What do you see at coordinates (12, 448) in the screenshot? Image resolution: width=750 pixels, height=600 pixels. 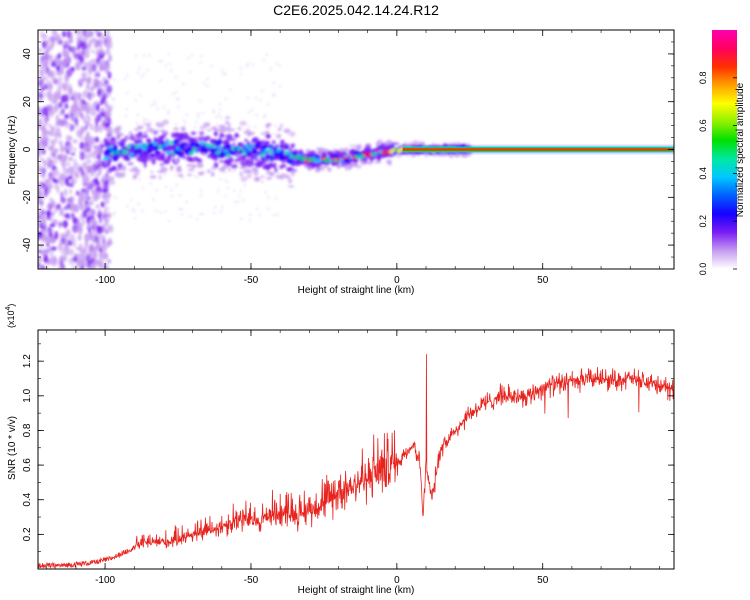 I see `snr-y-label: SNR (10 * v/v)` at bounding box center [12, 448].